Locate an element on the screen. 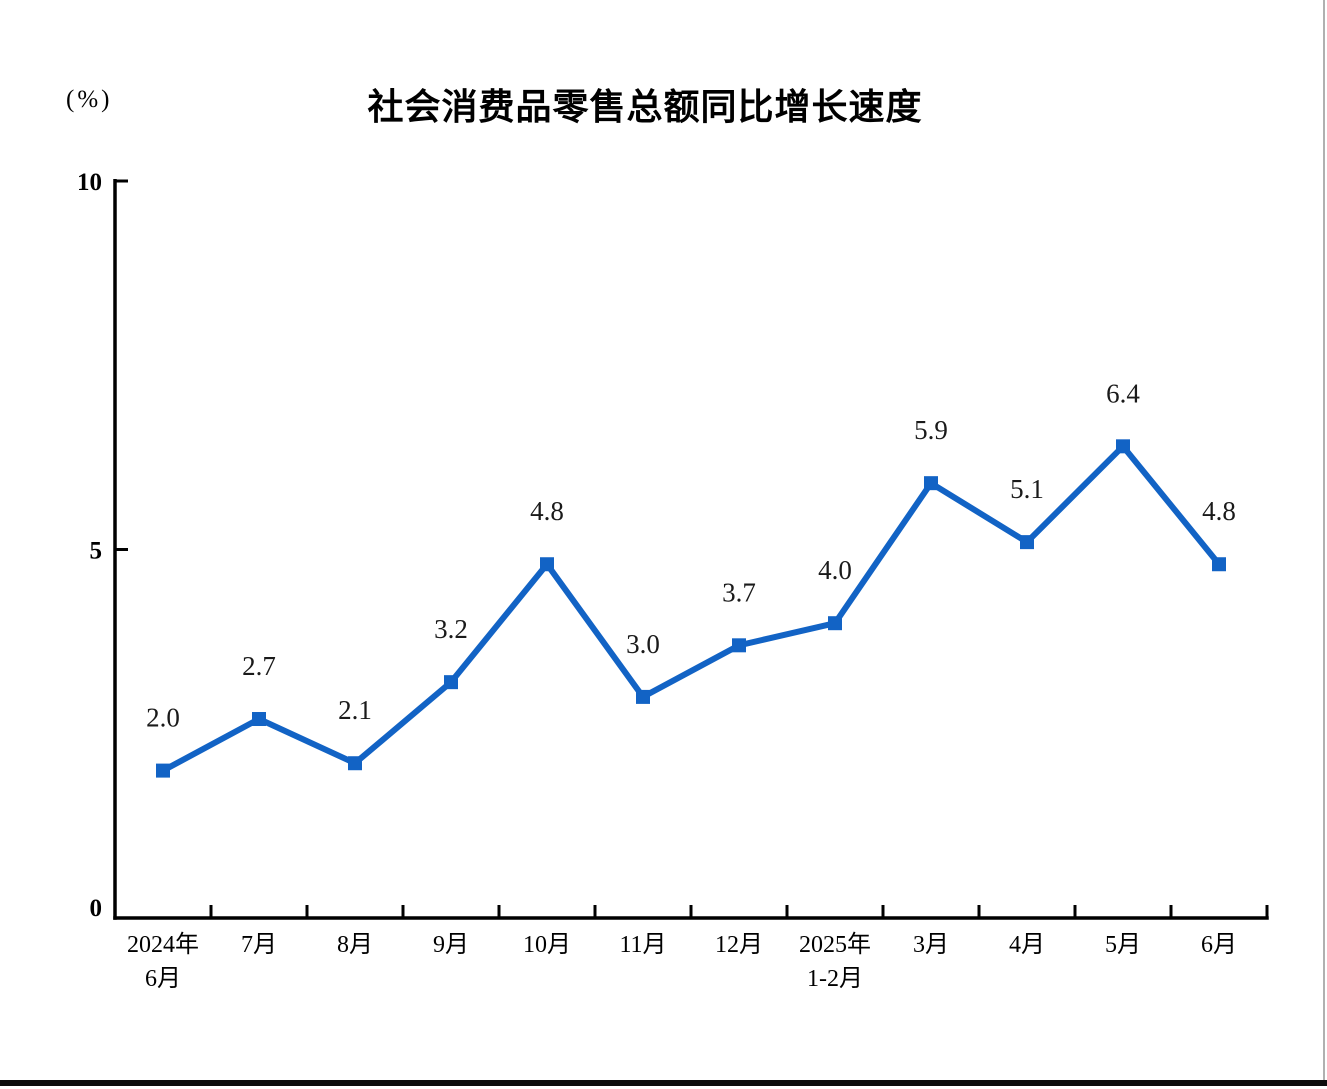 The height and width of the screenshot is (1089, 1327). data-value-label: 4.0 is located at coordinates (835, 570).